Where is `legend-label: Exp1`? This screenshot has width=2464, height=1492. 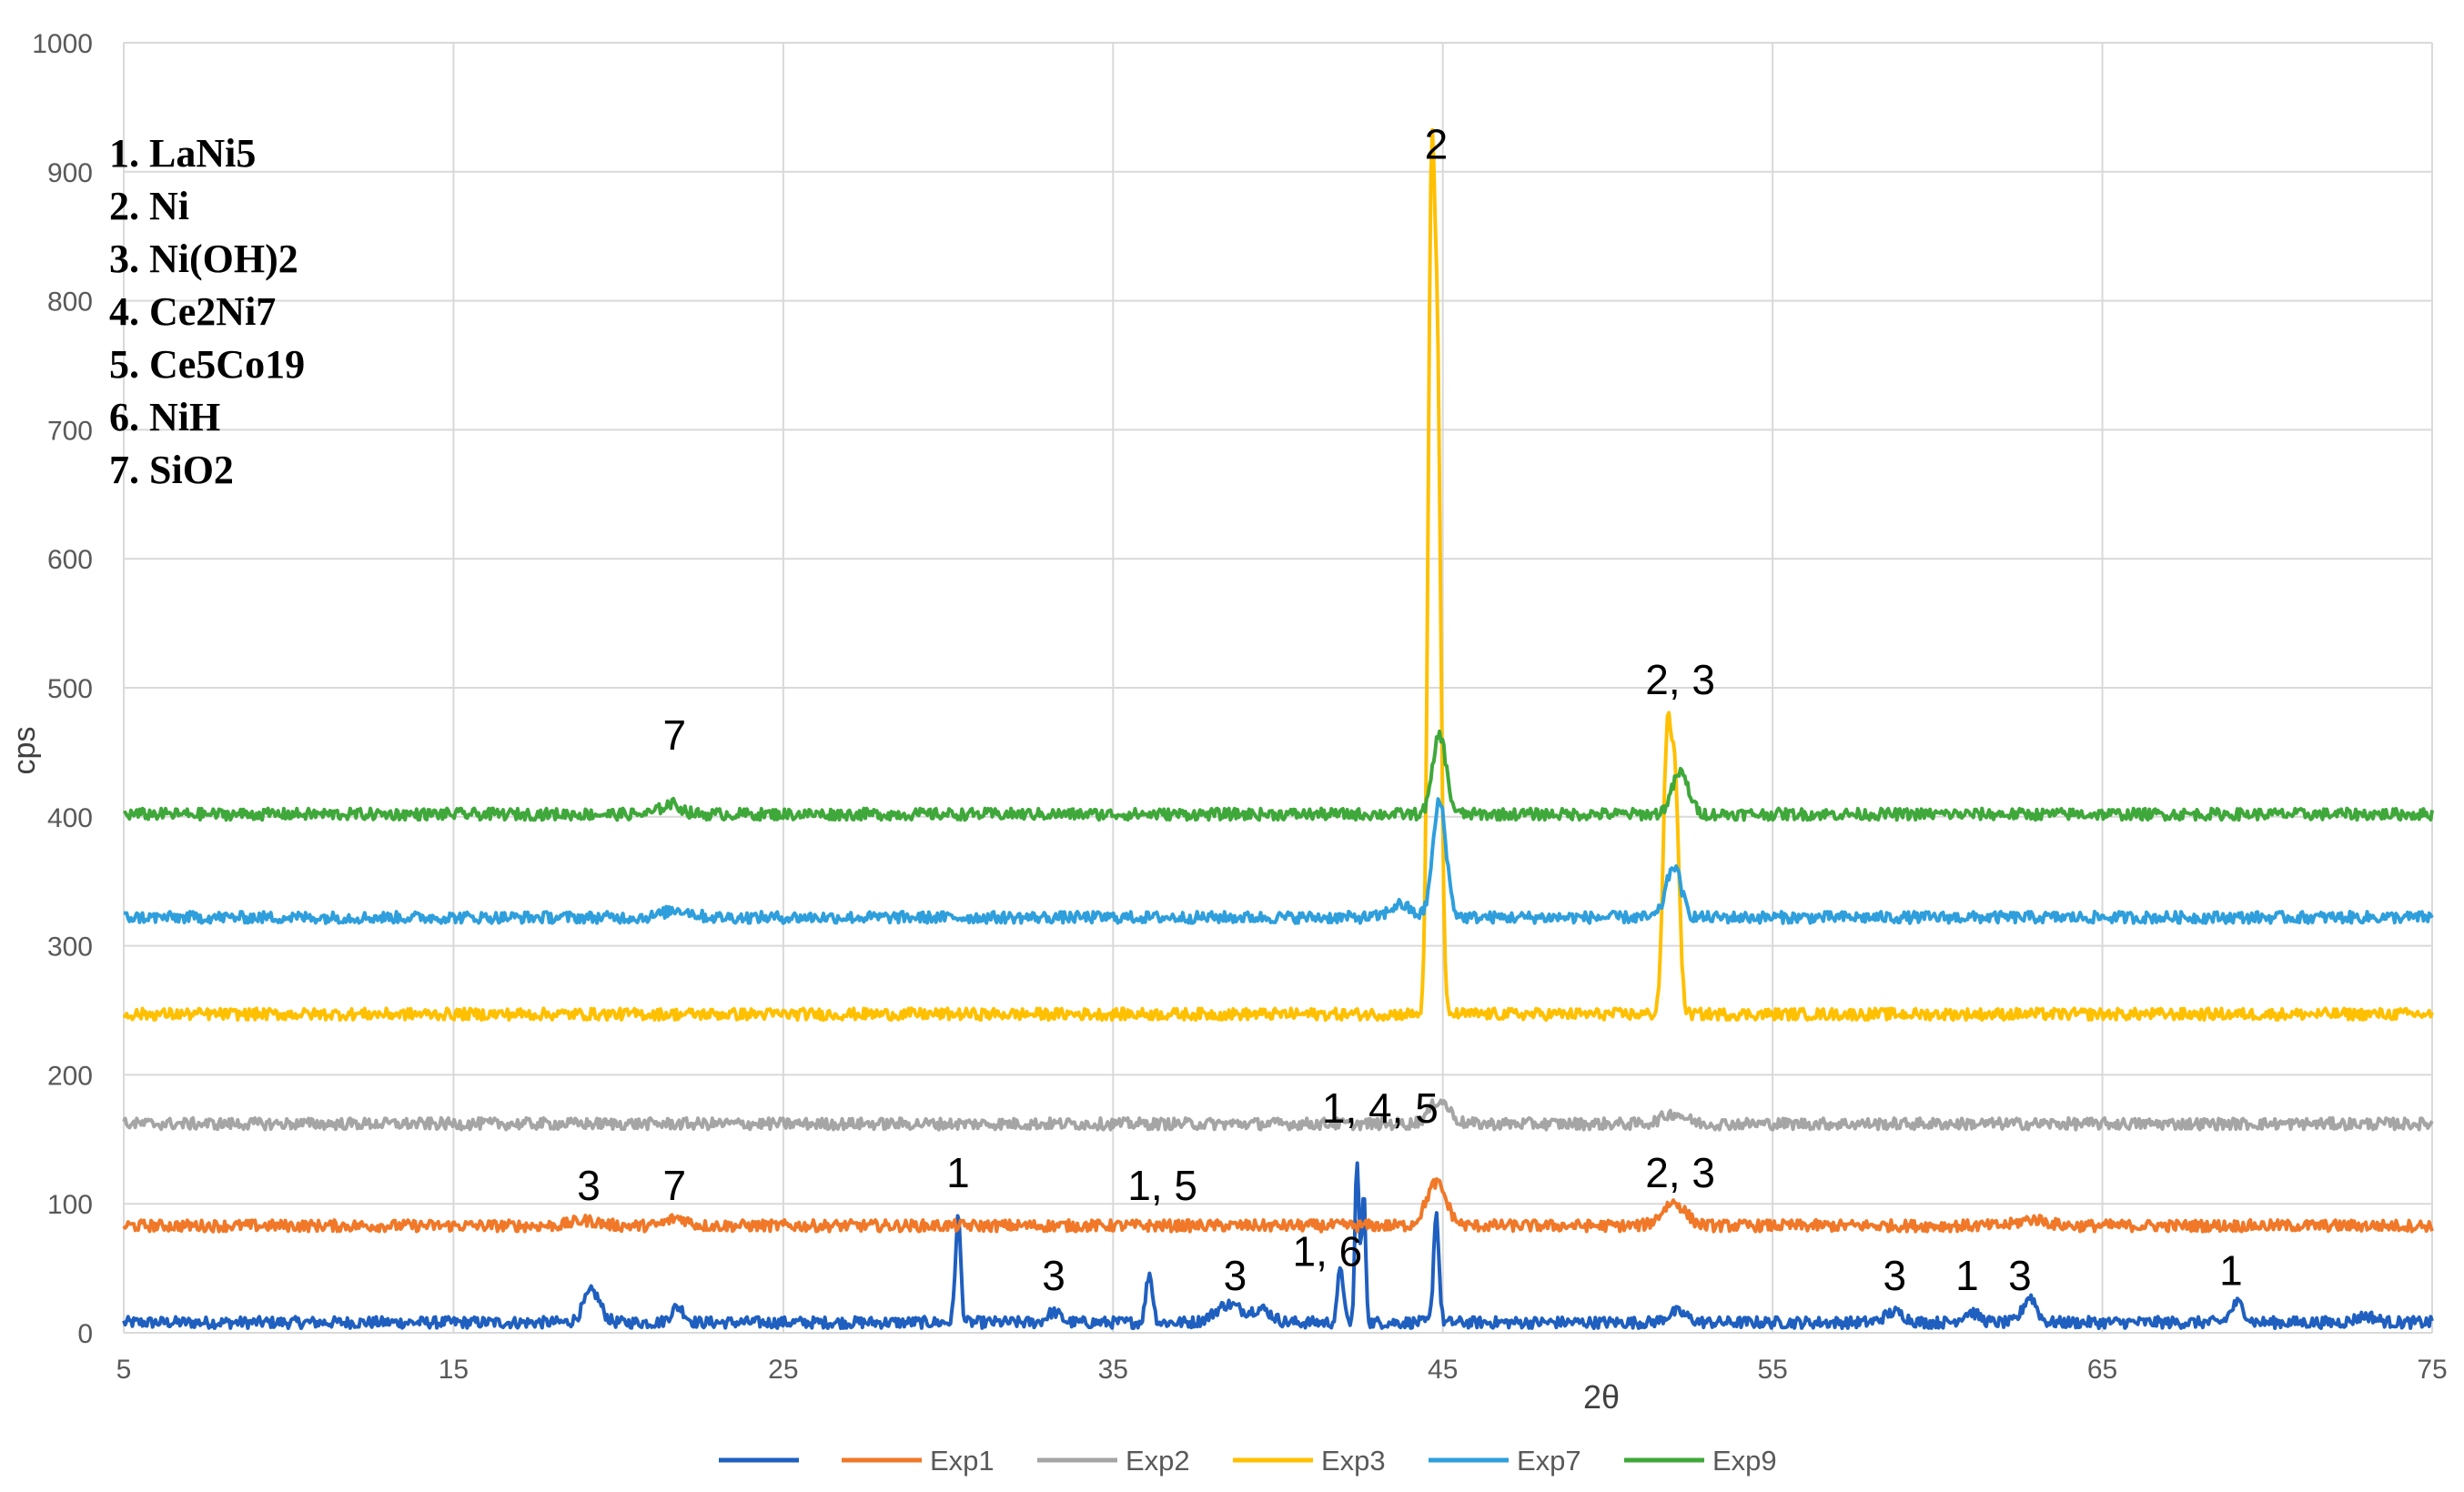
legend-label: Exp1 is located at coordinates (962, 1461).